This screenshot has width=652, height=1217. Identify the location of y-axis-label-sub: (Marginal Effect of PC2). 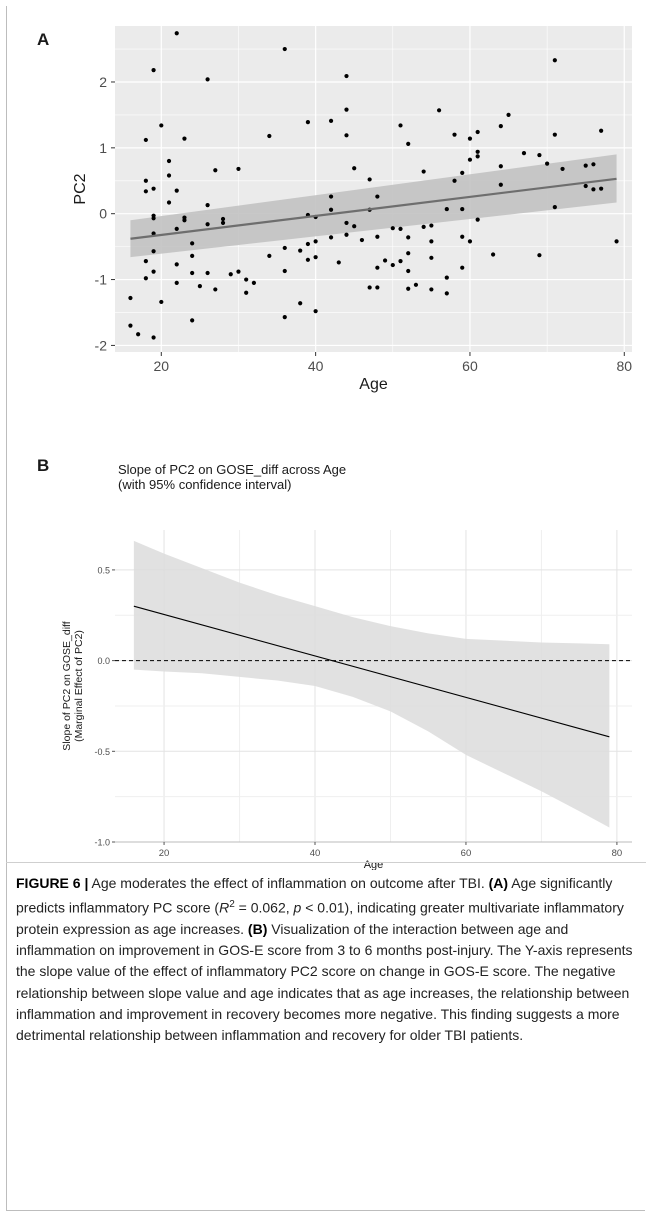
(79, 686).